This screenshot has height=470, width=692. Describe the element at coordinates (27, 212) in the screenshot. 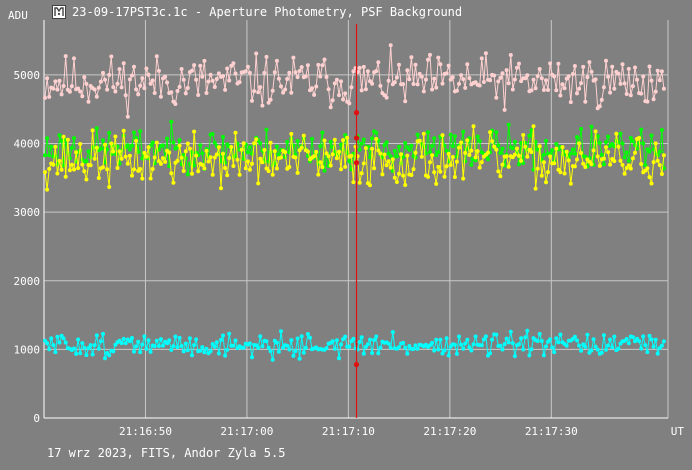

I see `y-tick-label: 3000` at that location.